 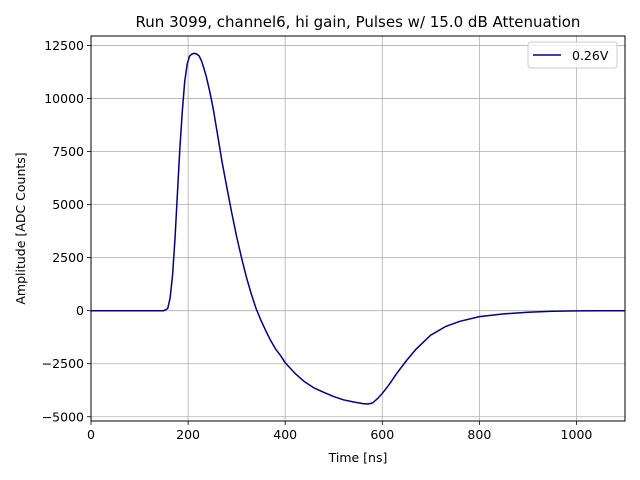 What do you see at coordinates (20, 228) in the screenshot?
I see `y-axis-label: Amplitude [ADC Counts]` at bounding box center [20, 228].